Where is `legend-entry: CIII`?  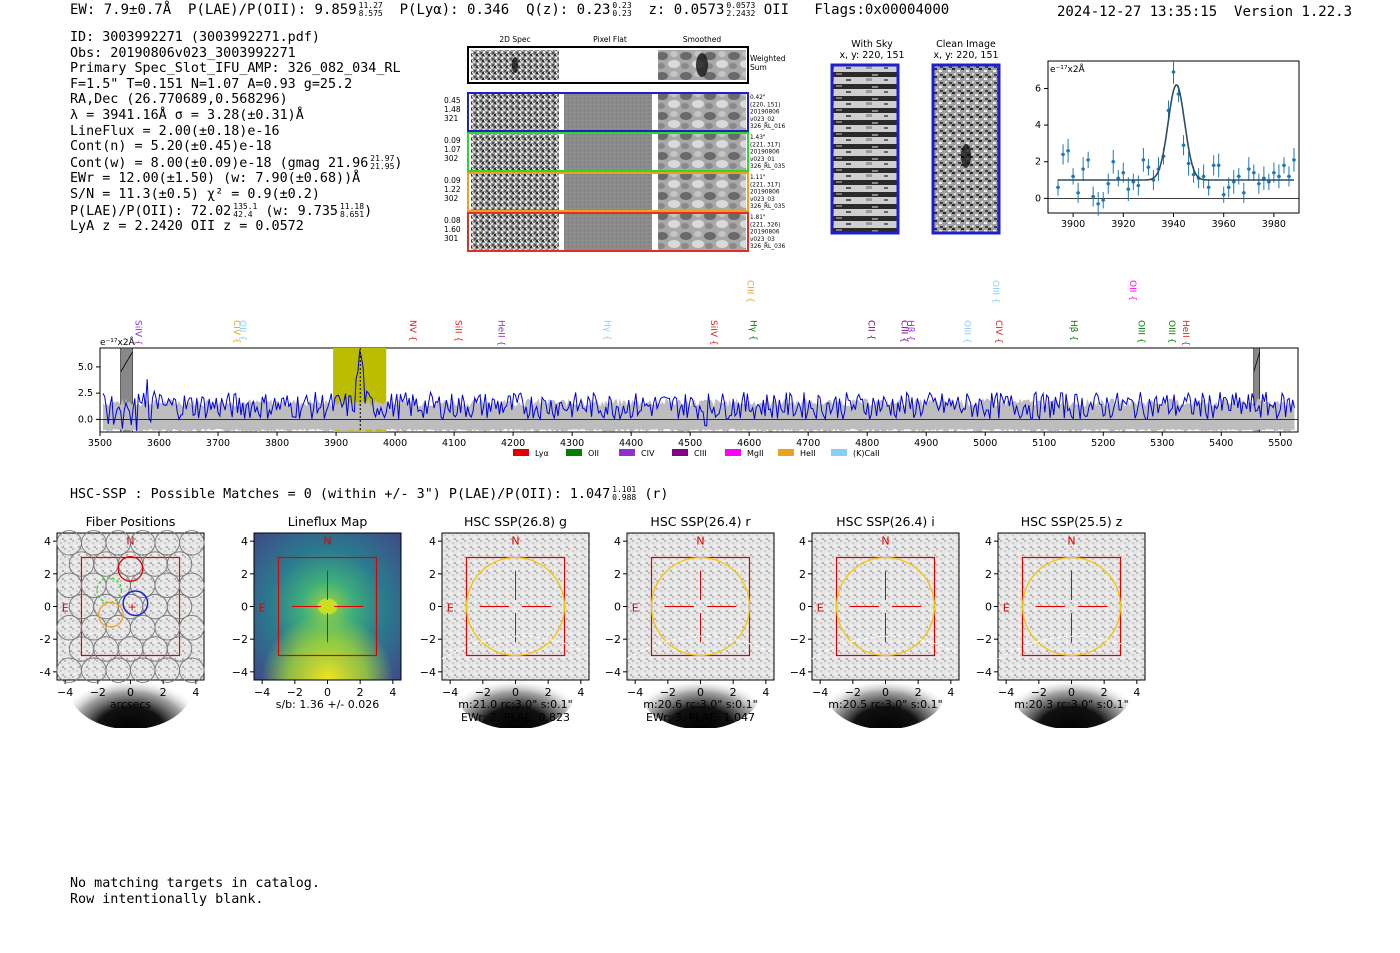 legend-entry: CIII is located at coordinates (689, 453).